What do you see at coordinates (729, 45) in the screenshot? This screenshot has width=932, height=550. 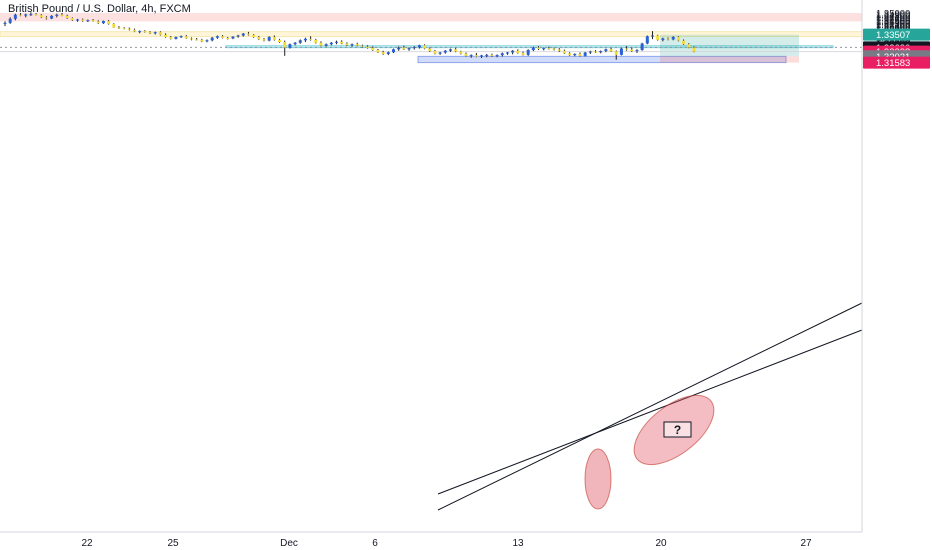 I see `profit-zone` at bounding box center [729, 45].